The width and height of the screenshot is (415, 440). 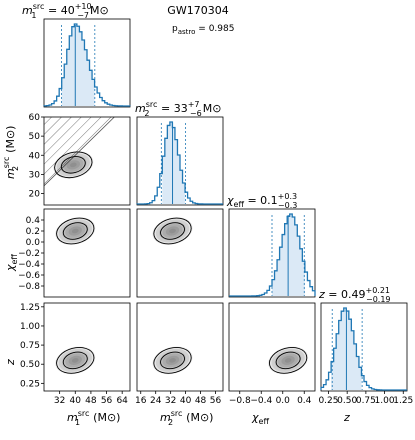 What do you see at coordinates (30, 384) in the screenshot?
I see `y-tick-label: 0.25` at bounding box center [30, 384].